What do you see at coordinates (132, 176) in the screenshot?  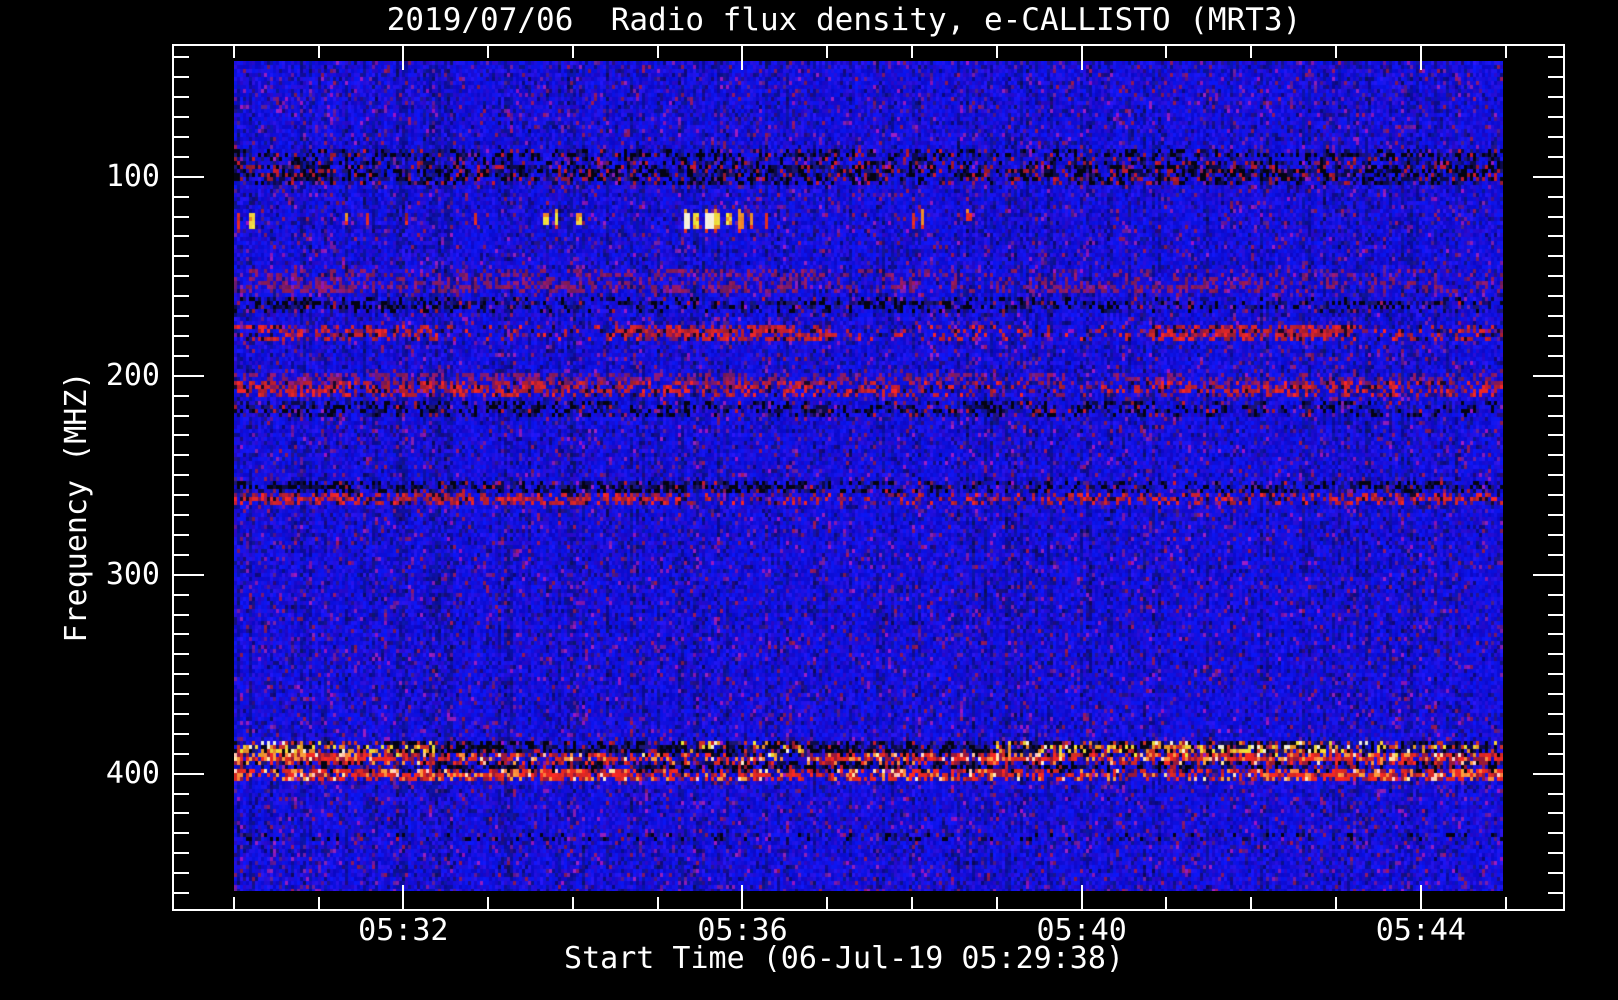 I see `y-tick-label: 100` at bounding box center [132, 176].